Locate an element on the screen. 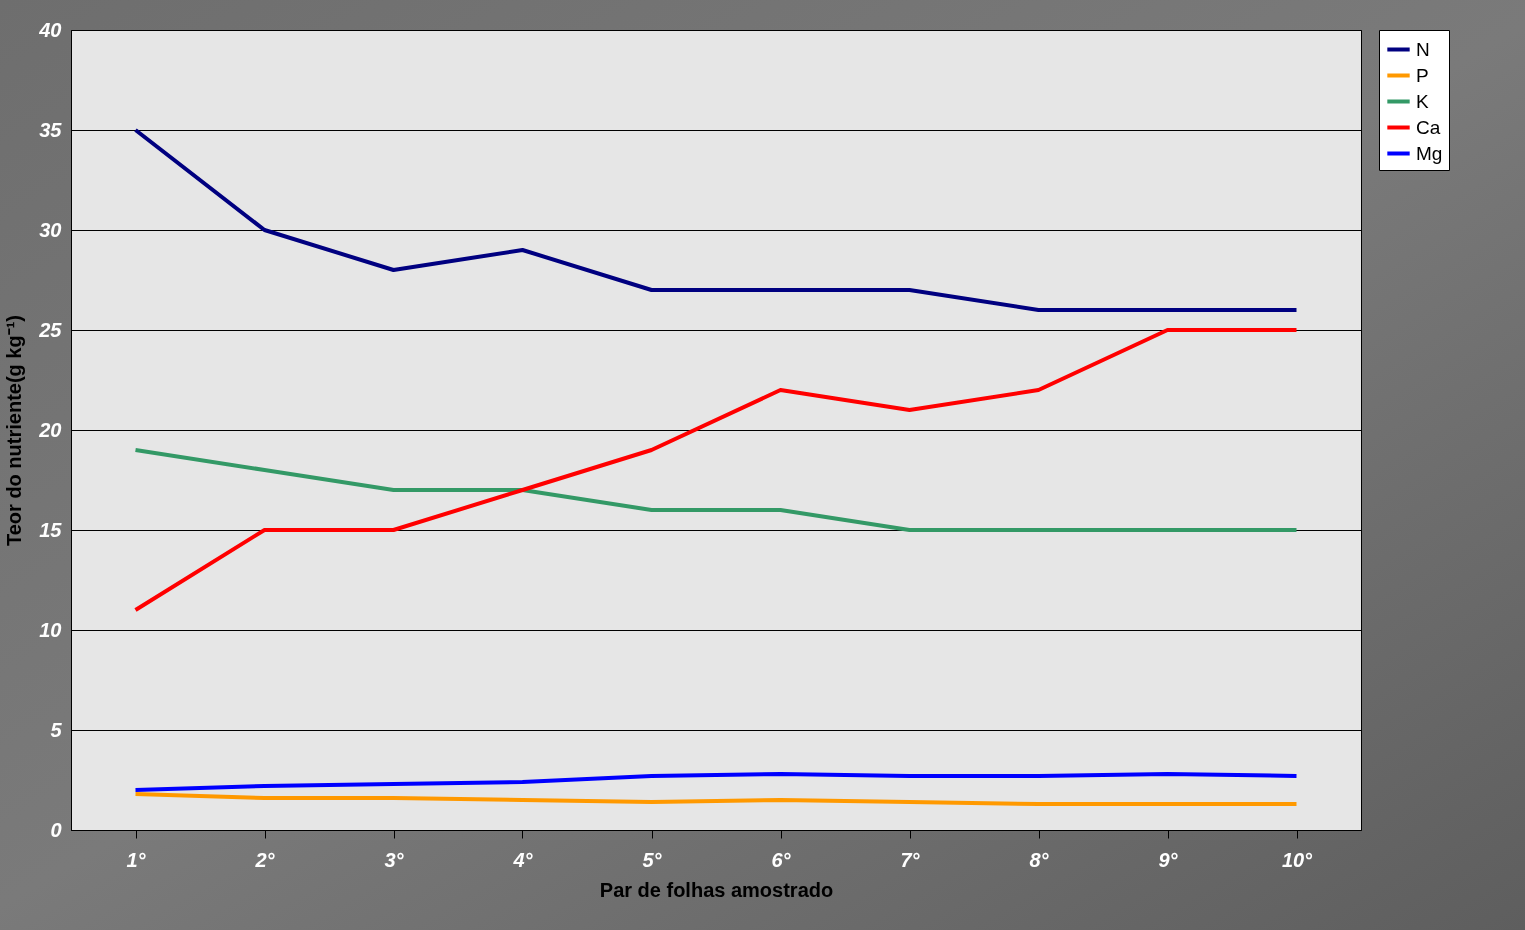  y-tick-label: 25 is located at coordinates (50, 329).